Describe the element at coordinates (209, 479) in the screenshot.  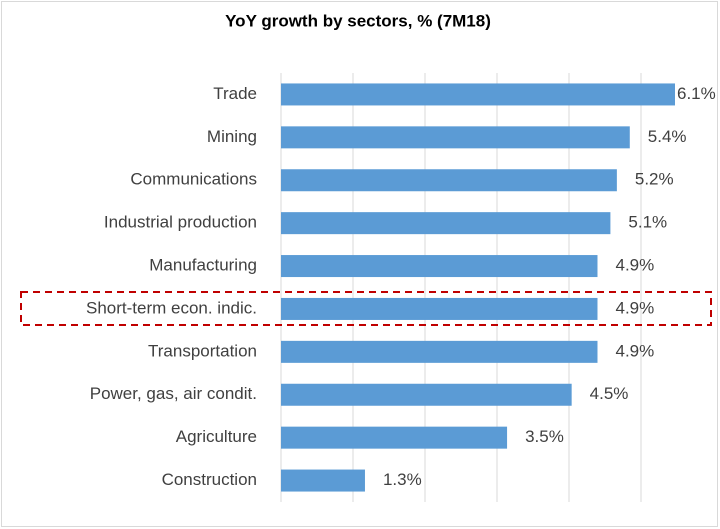
I see `category-label: Construction` at that location.